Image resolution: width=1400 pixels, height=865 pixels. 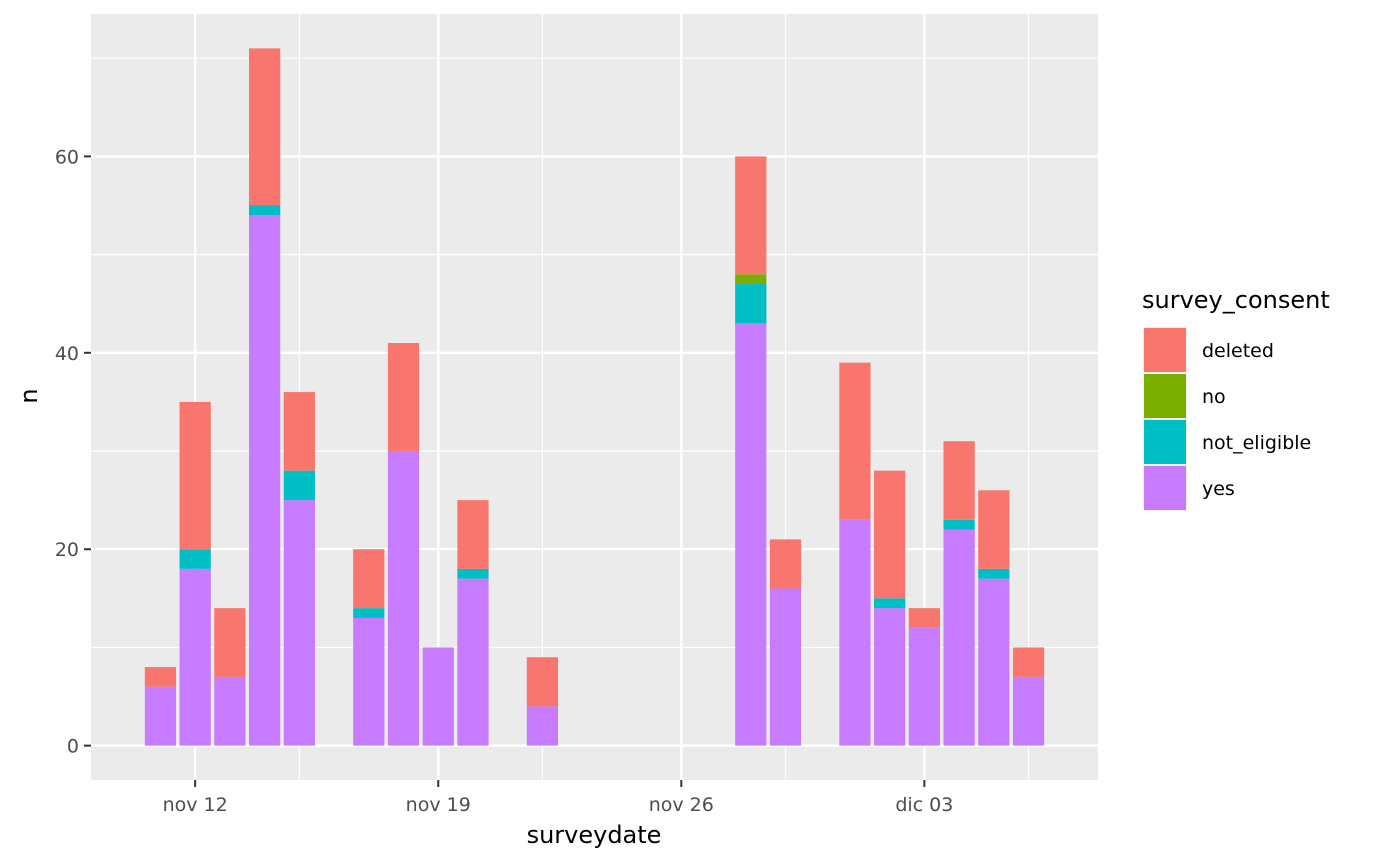 I want to click on bar-segment-no, so click(x=750, y=279).